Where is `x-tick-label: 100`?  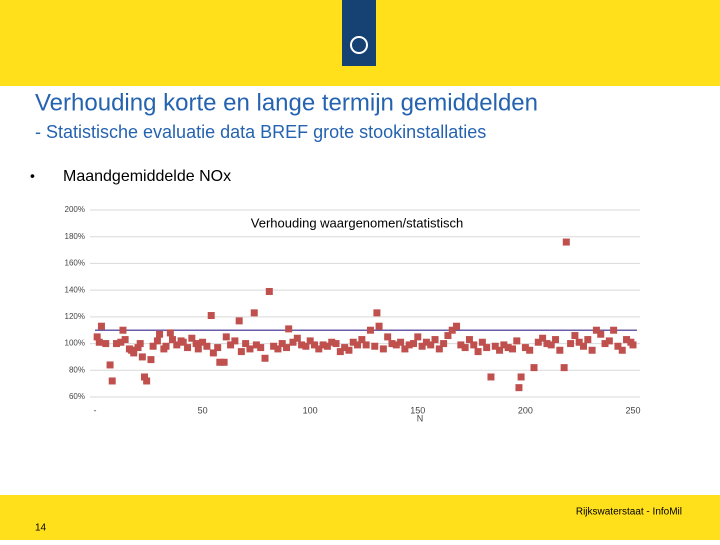
x-tick-label: 100 is located at coordinates (310, 410).